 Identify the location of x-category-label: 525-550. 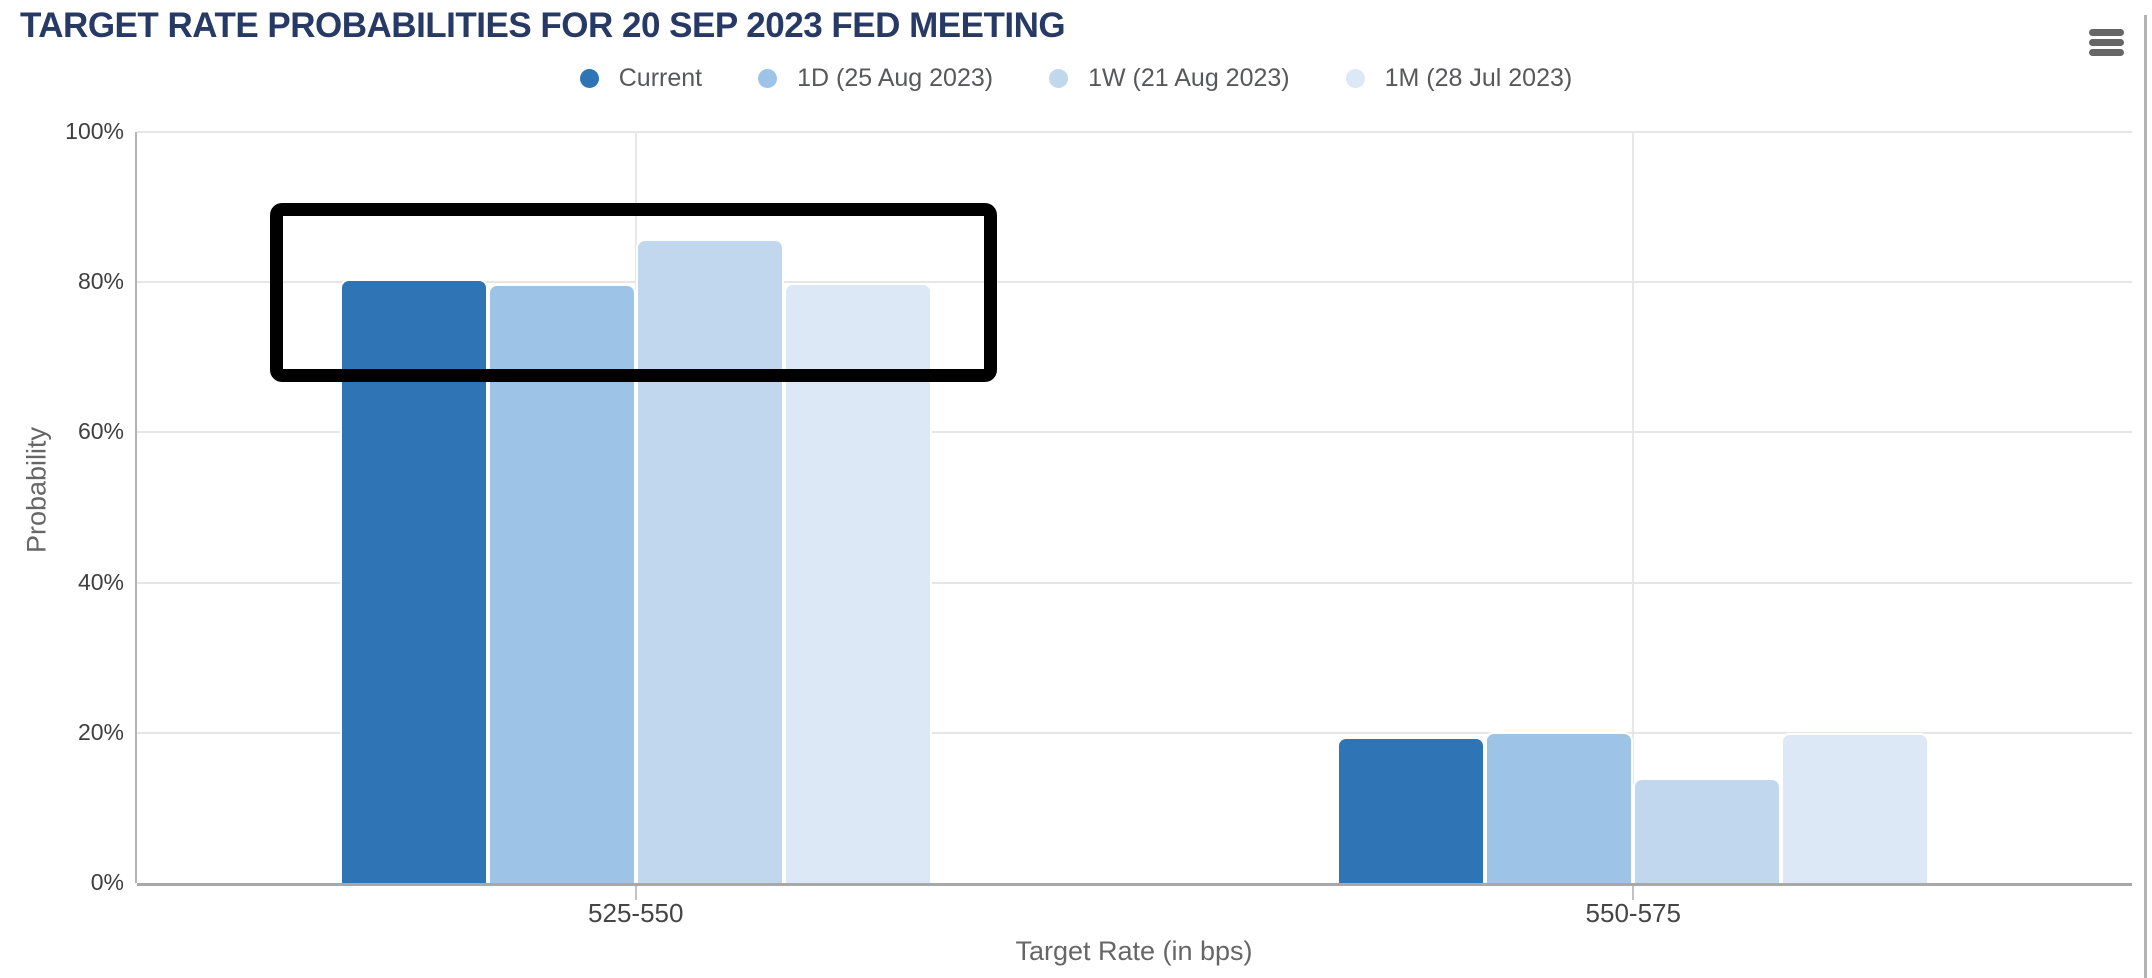
(636, 913).